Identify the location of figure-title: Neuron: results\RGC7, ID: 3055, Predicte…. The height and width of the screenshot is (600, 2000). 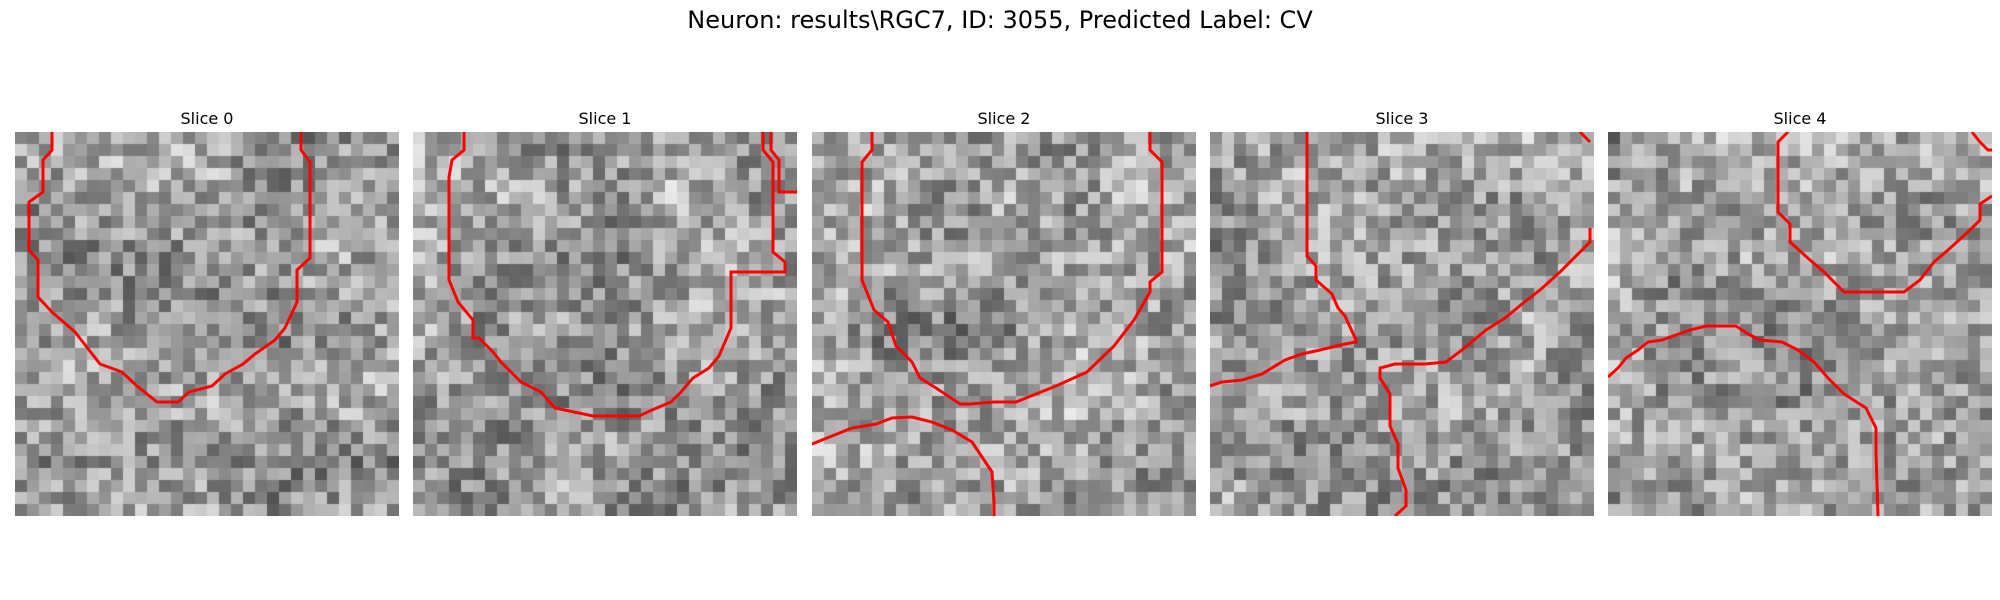
(1000, 20).